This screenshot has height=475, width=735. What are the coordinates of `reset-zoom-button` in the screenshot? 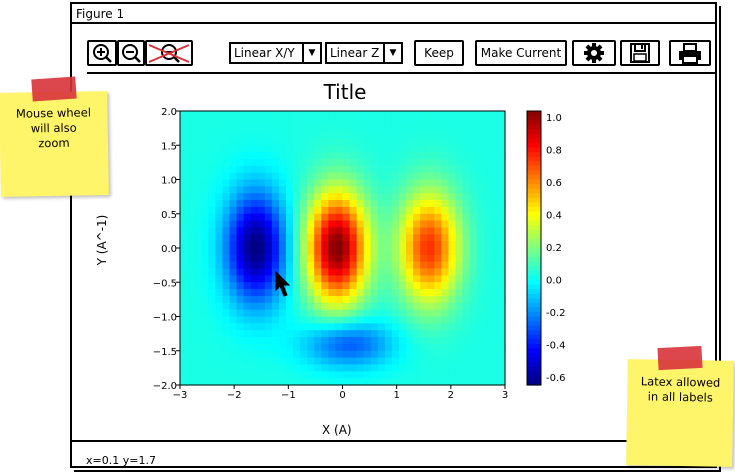 It's located at (169, 53).